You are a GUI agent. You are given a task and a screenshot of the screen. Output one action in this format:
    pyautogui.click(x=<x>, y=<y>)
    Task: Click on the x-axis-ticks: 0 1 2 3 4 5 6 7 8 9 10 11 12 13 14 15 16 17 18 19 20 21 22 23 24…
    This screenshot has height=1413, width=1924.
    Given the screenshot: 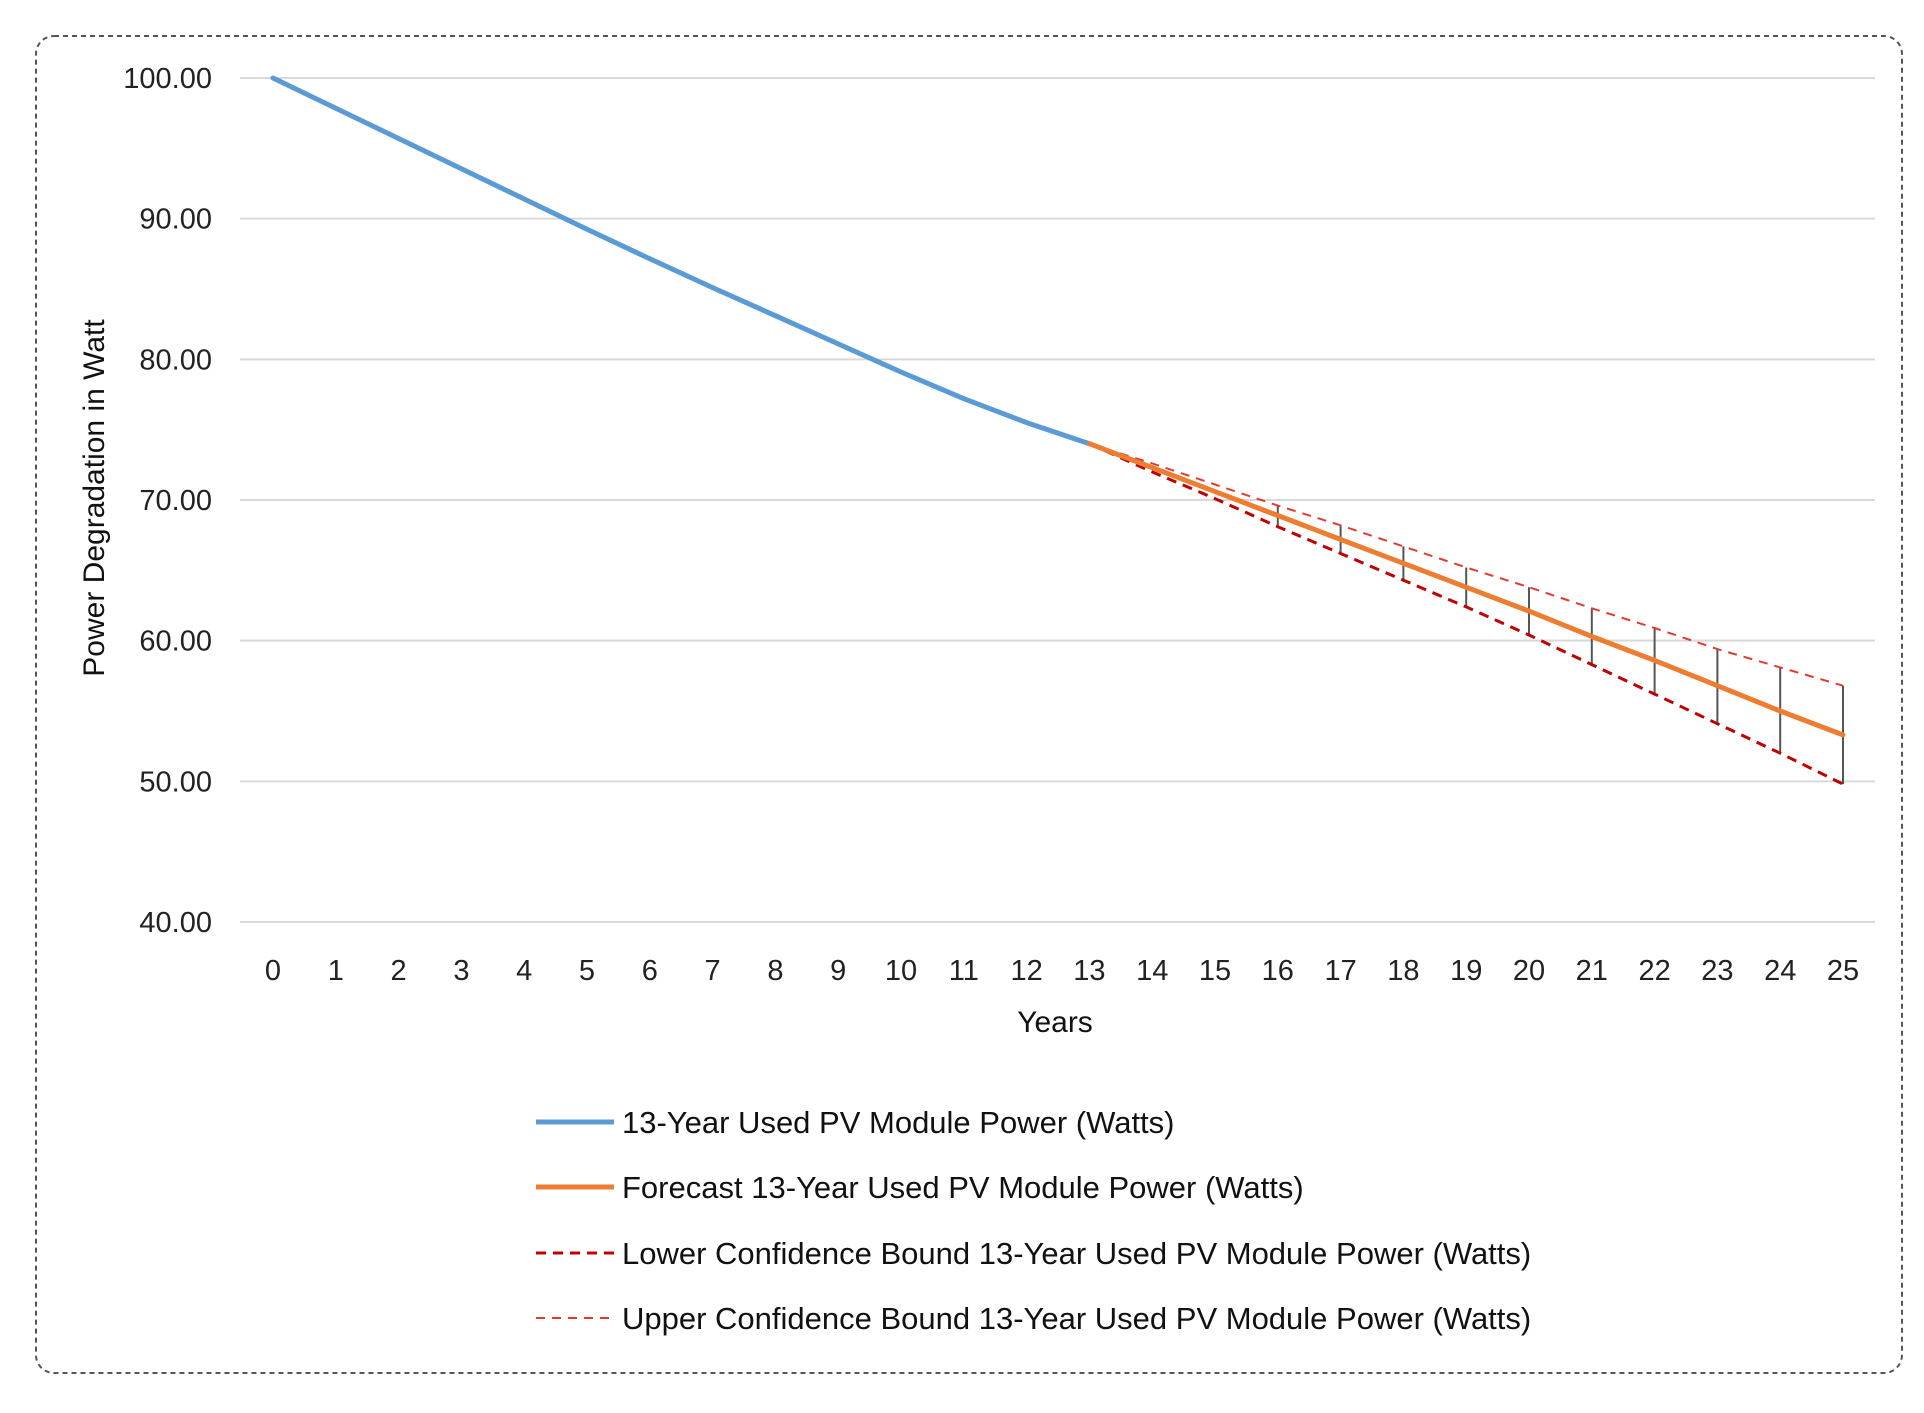 What is the action you would take?
    pyautogui.click(x=1062, y=971)
    